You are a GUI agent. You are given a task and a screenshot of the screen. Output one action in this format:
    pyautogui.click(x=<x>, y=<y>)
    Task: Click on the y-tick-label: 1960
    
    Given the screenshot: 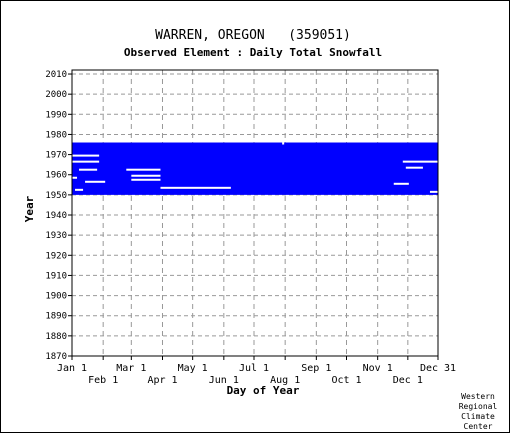 What is the action you would take?
    pyautogui.click(x=56, y=176)
    